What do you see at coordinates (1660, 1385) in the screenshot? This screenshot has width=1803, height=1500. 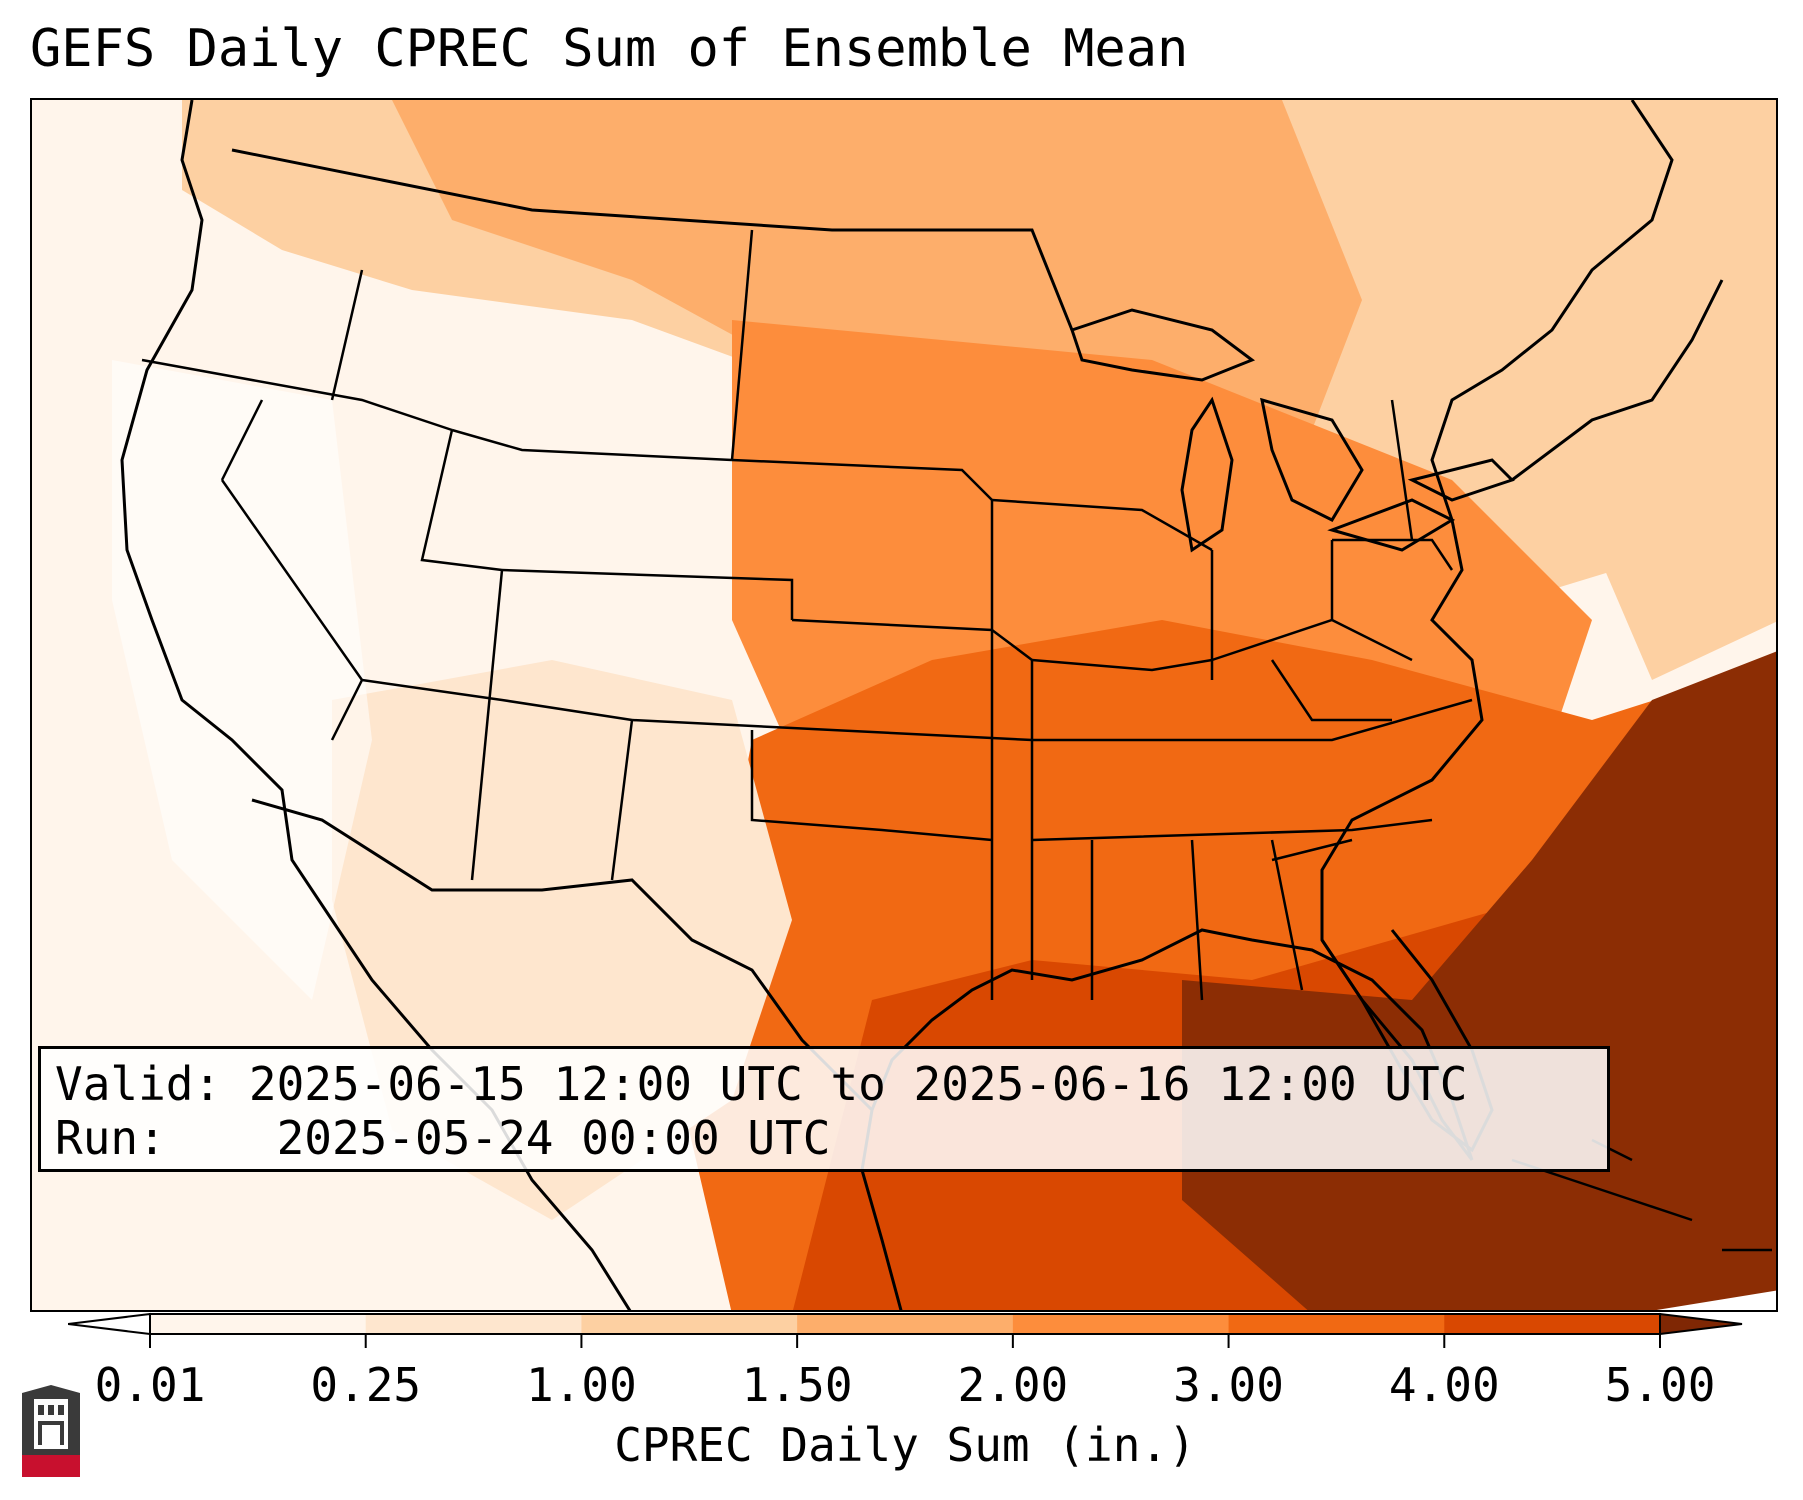 I see `colorbar-tick-label: 5.00` at bounding box center [1660, 1385].